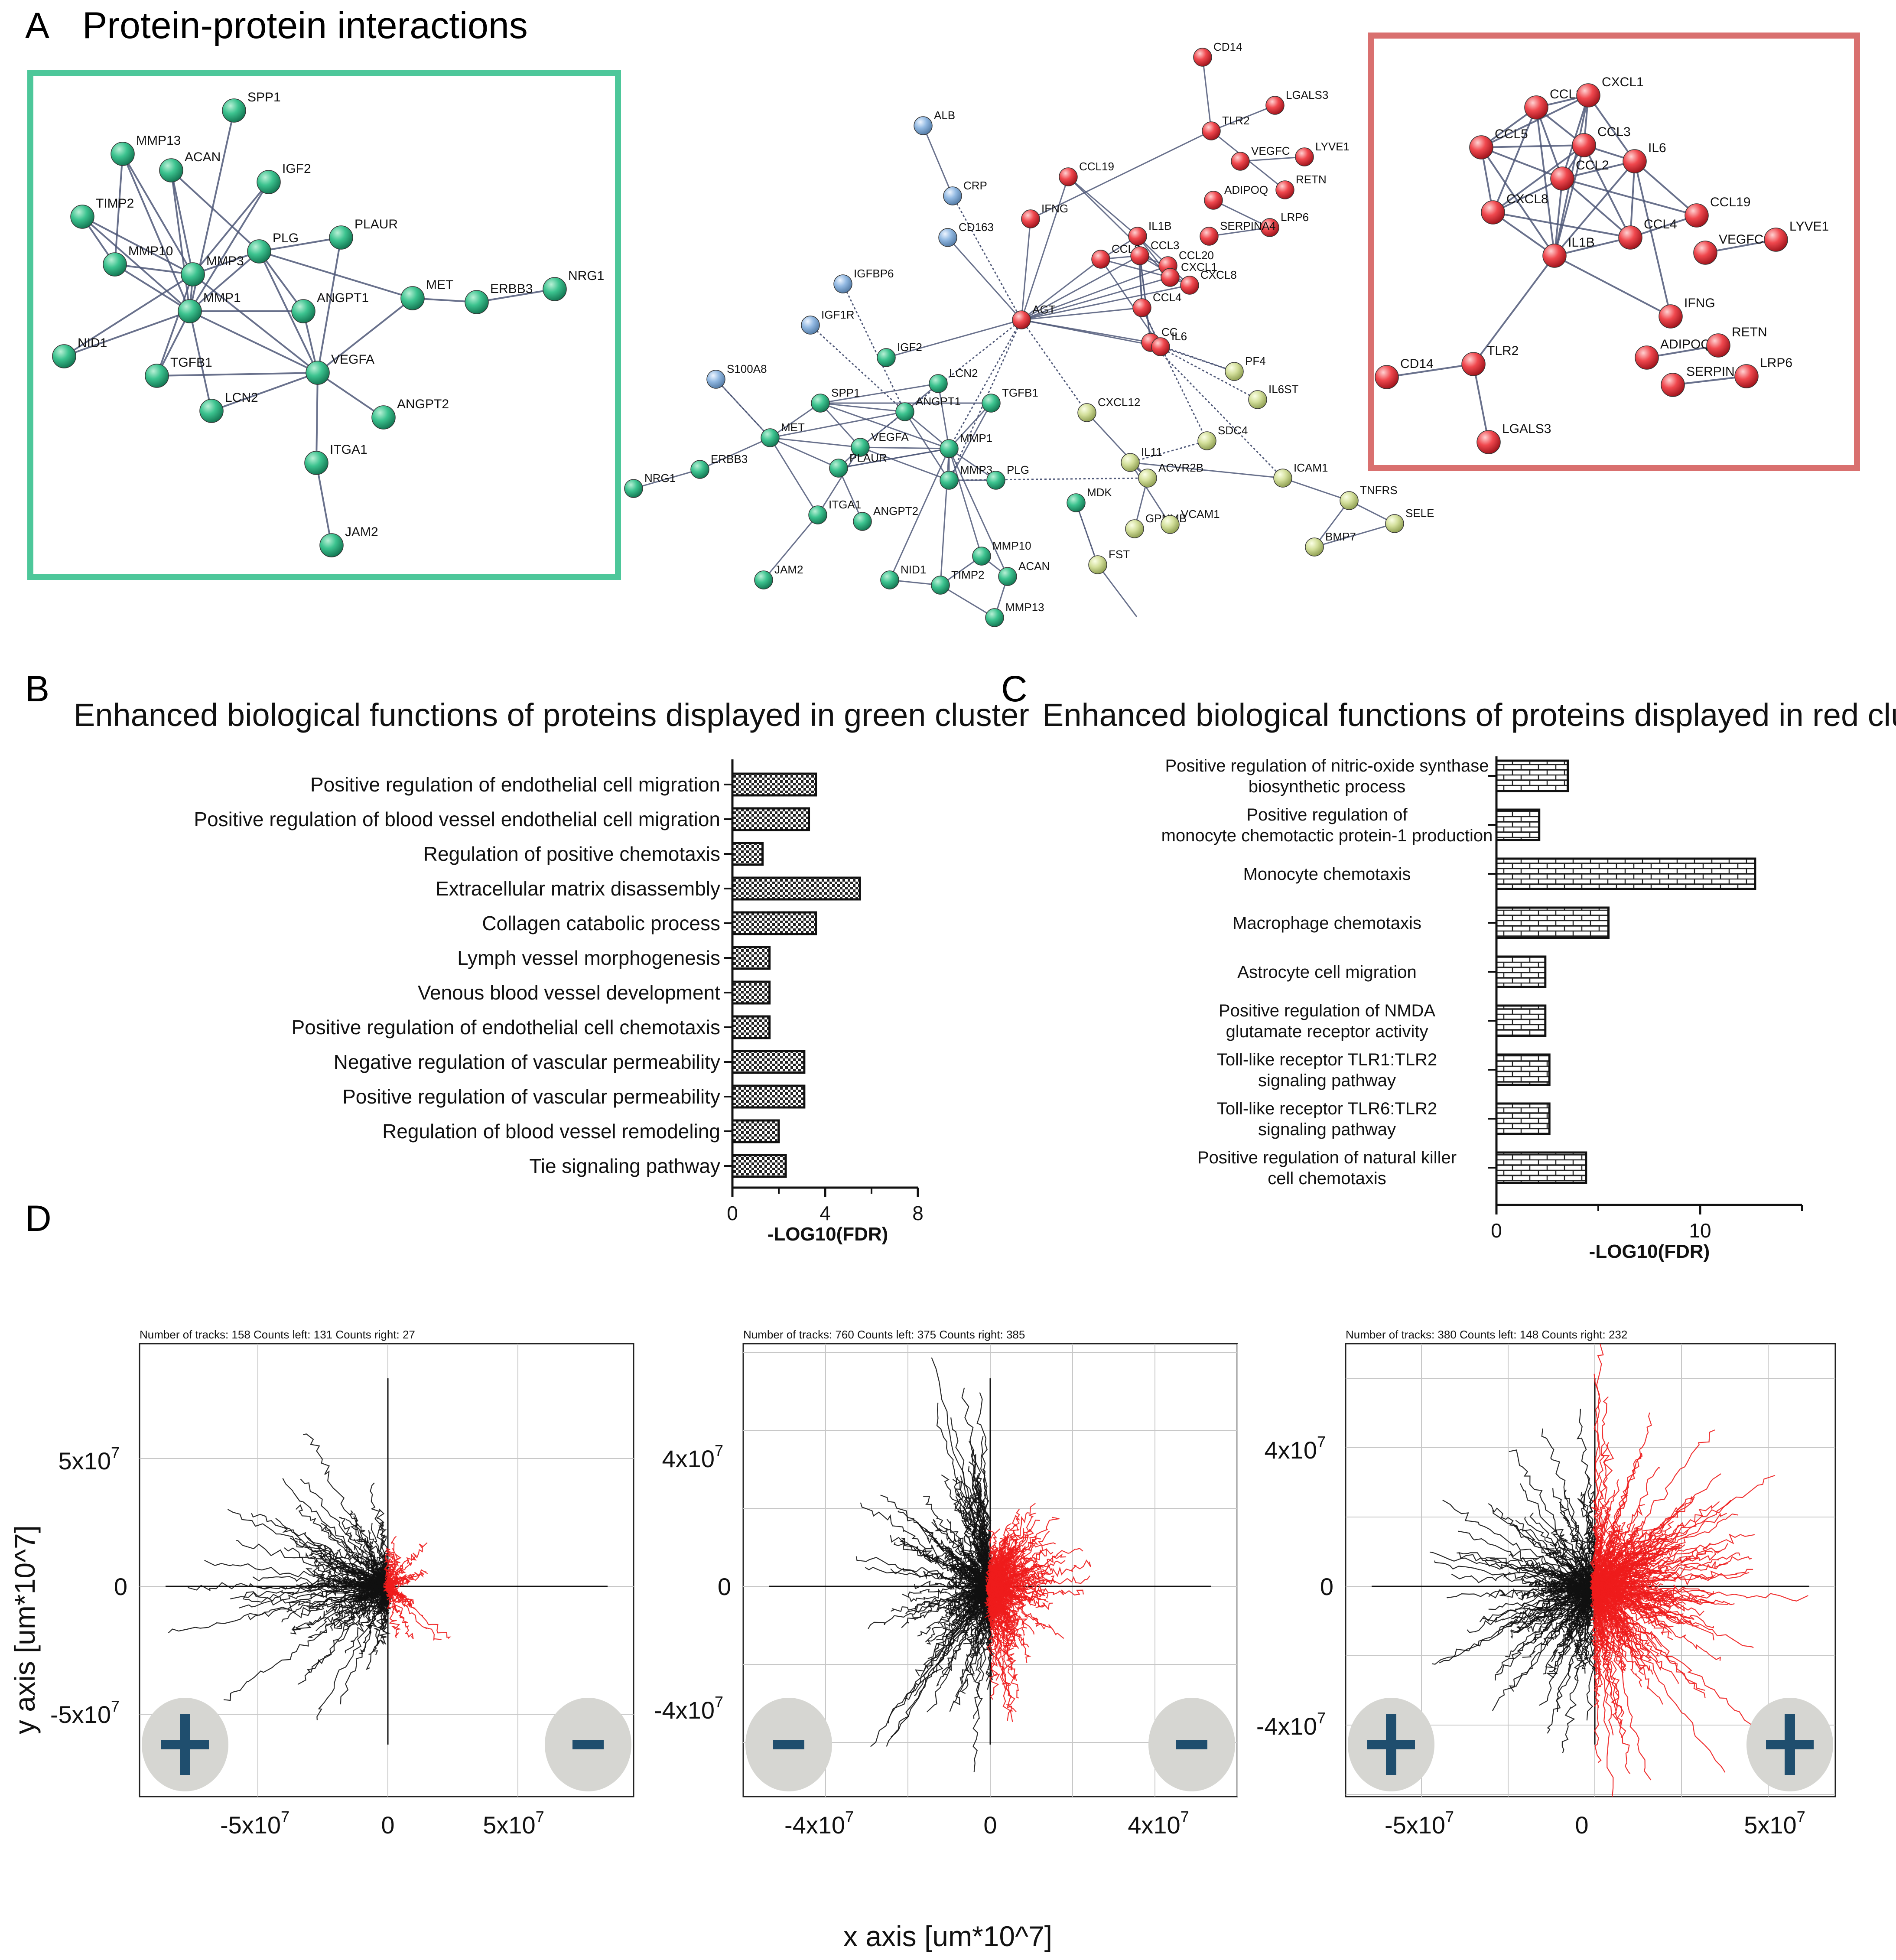 This screenshot has width=1896, height=1960. Describe the element at coordinates (1562, 178) in the screenshot. I see `red-zoom-node-ccl2` at that location.